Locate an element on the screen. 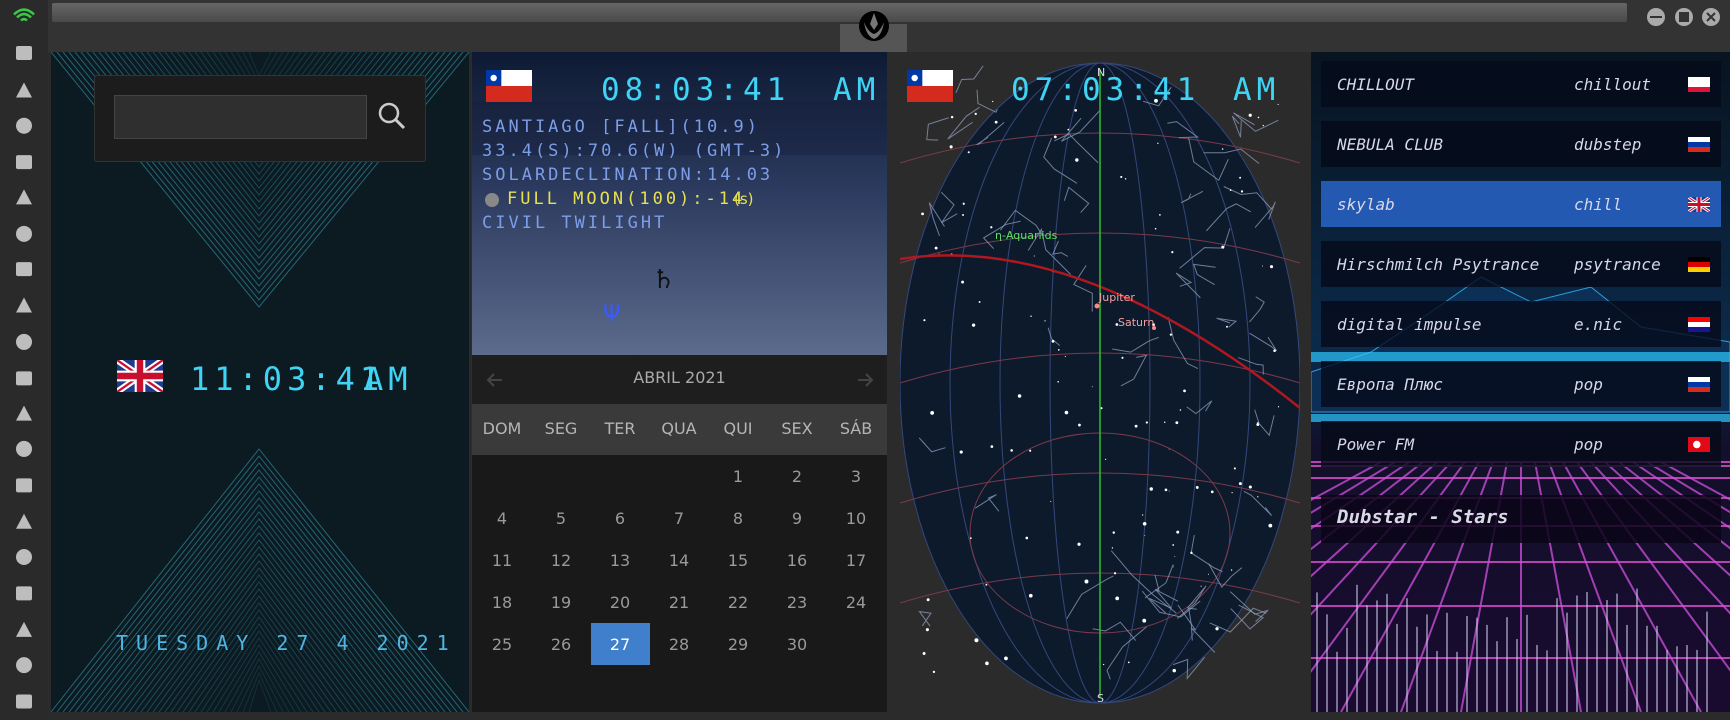  day: 15 is located at coordinates (738, 560).